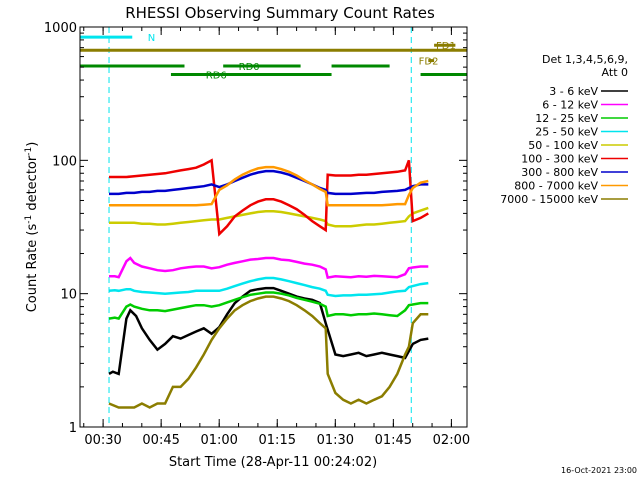 The height and width of the screenshot is (480, 640). I want to click on legend-header-line2: Att 0, so click(615, 72).